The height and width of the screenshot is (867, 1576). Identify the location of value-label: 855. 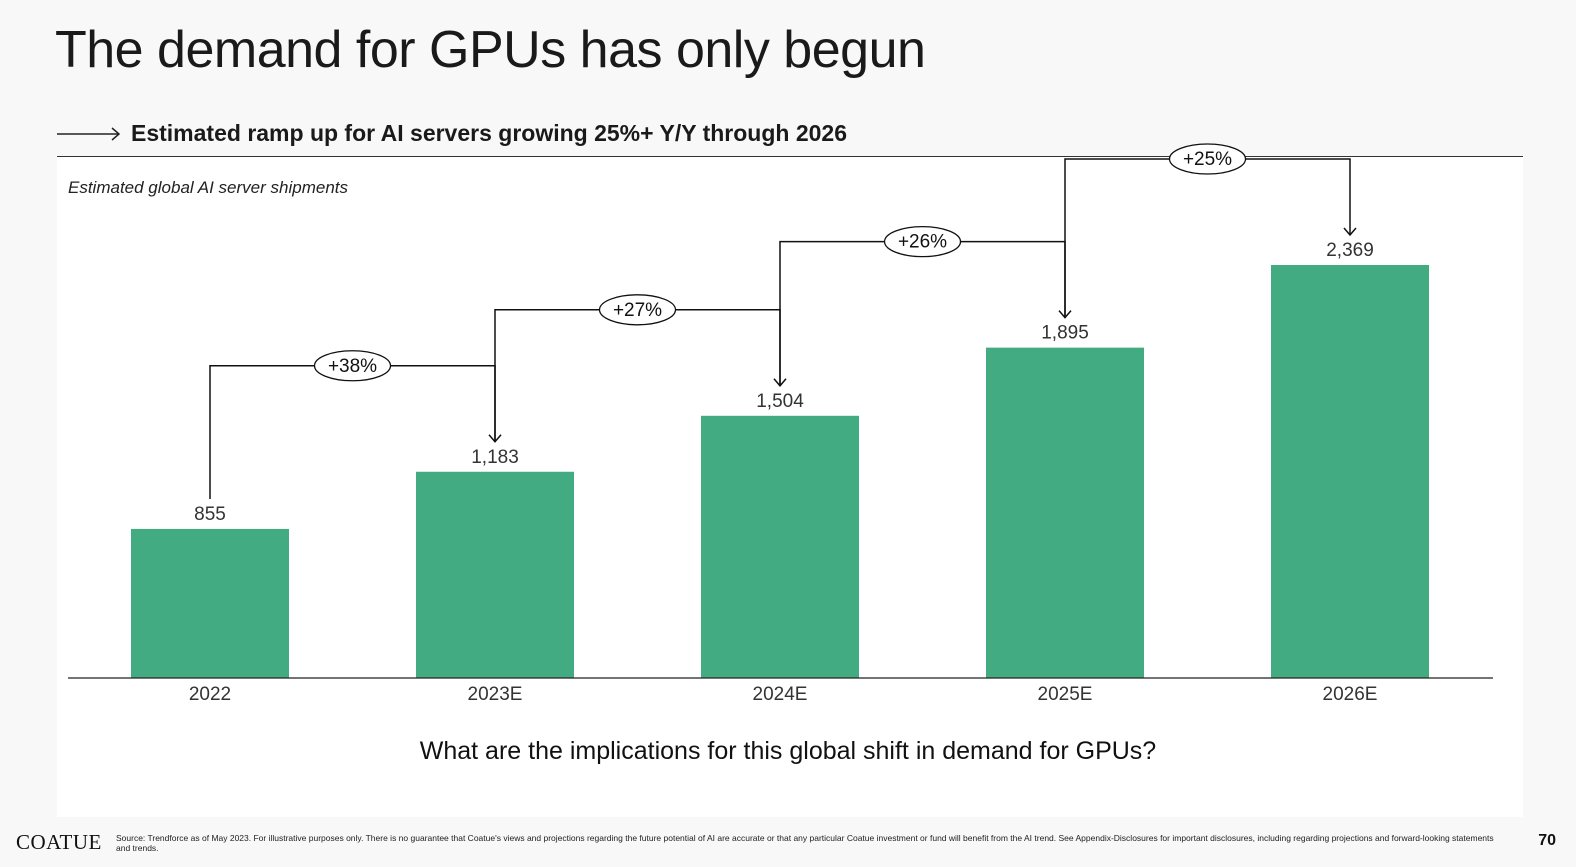
(210, 514).